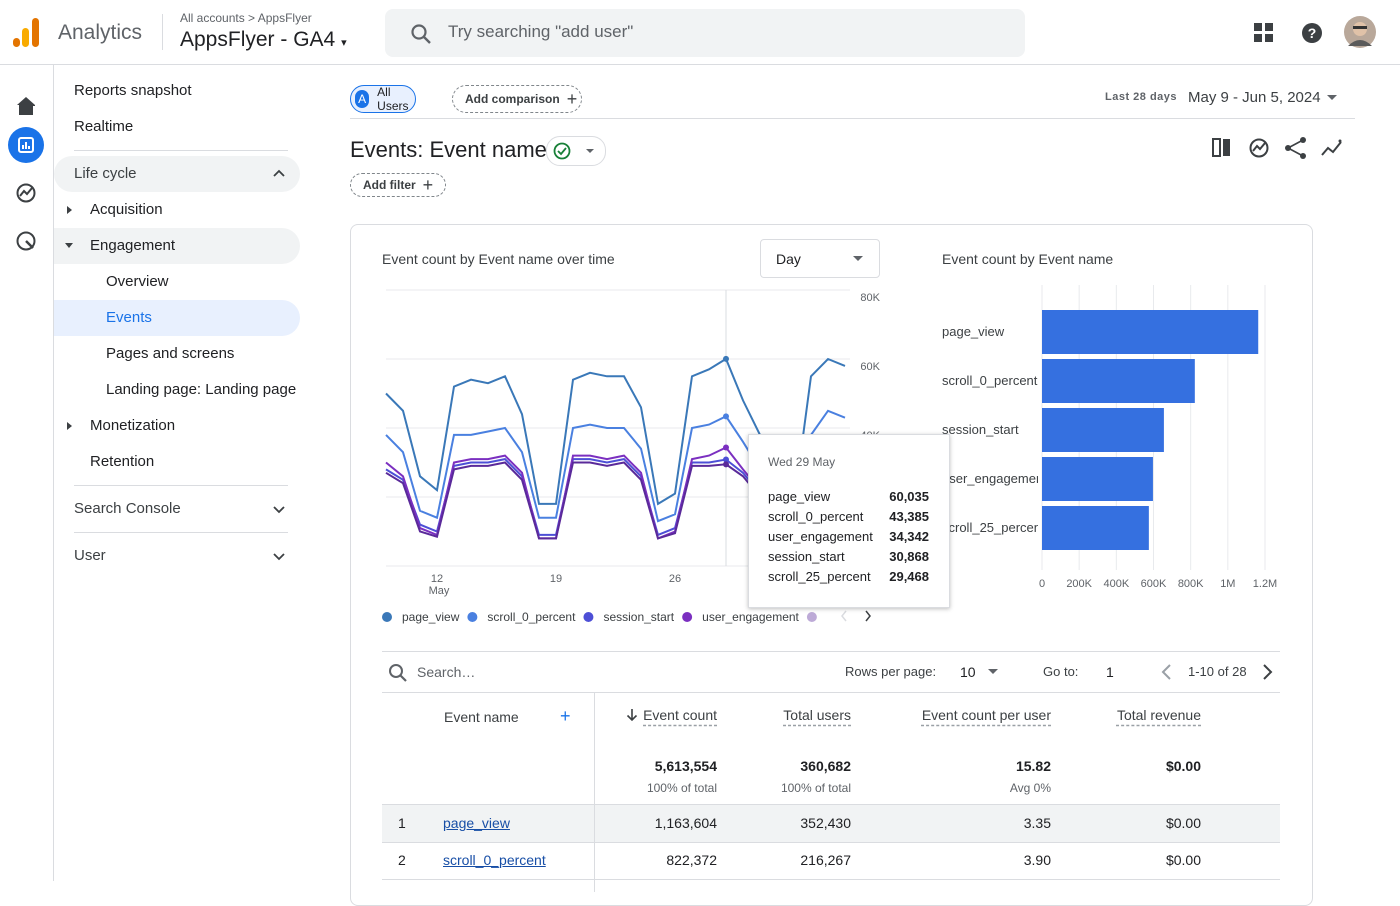  What do you see at coordinates (909, 576) in the screenshot?
I see `tooltip-value: 29,468` at bounding box center [909, 576].